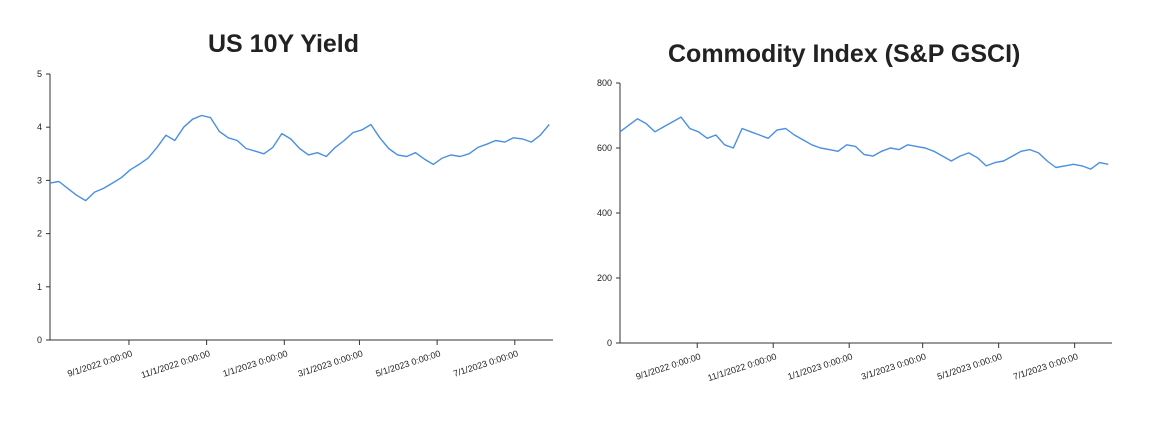 The width and height of the screenshot is (1159, 428). Describe the element at coordinates (604, 278) in the screenshot. I see `y-tick-label: 200` at that location.